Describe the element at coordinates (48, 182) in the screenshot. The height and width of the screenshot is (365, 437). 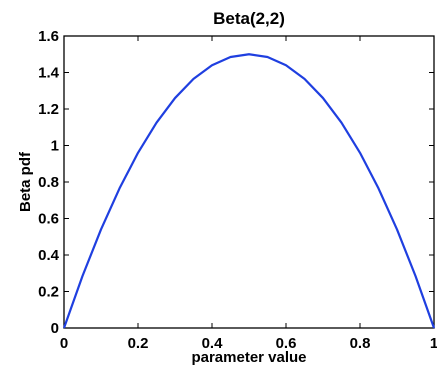
I see `y-tick-label: 0.8` at that location.